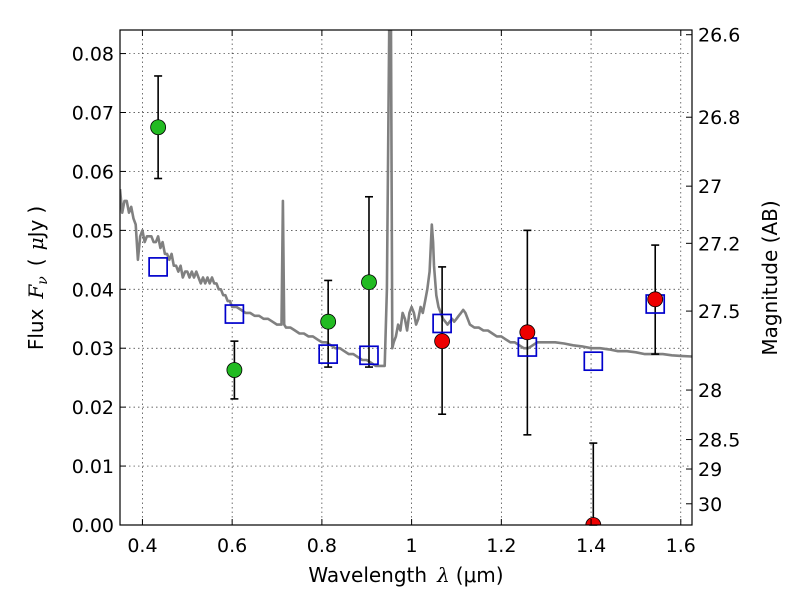 This screenshot has height=600, width=800. What do you see at coordinates (142, 546) in the screenshot?
I see `x-tick-label: 0.4` at bounding box center [142, 546].